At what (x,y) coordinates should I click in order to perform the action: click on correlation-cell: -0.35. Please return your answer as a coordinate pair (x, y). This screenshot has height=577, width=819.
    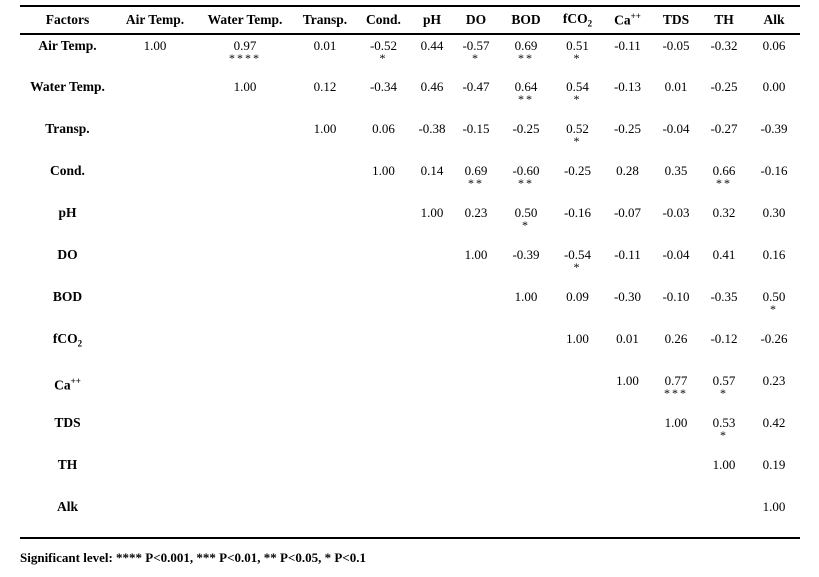
    Looking at the image, I should click on (724, 296).